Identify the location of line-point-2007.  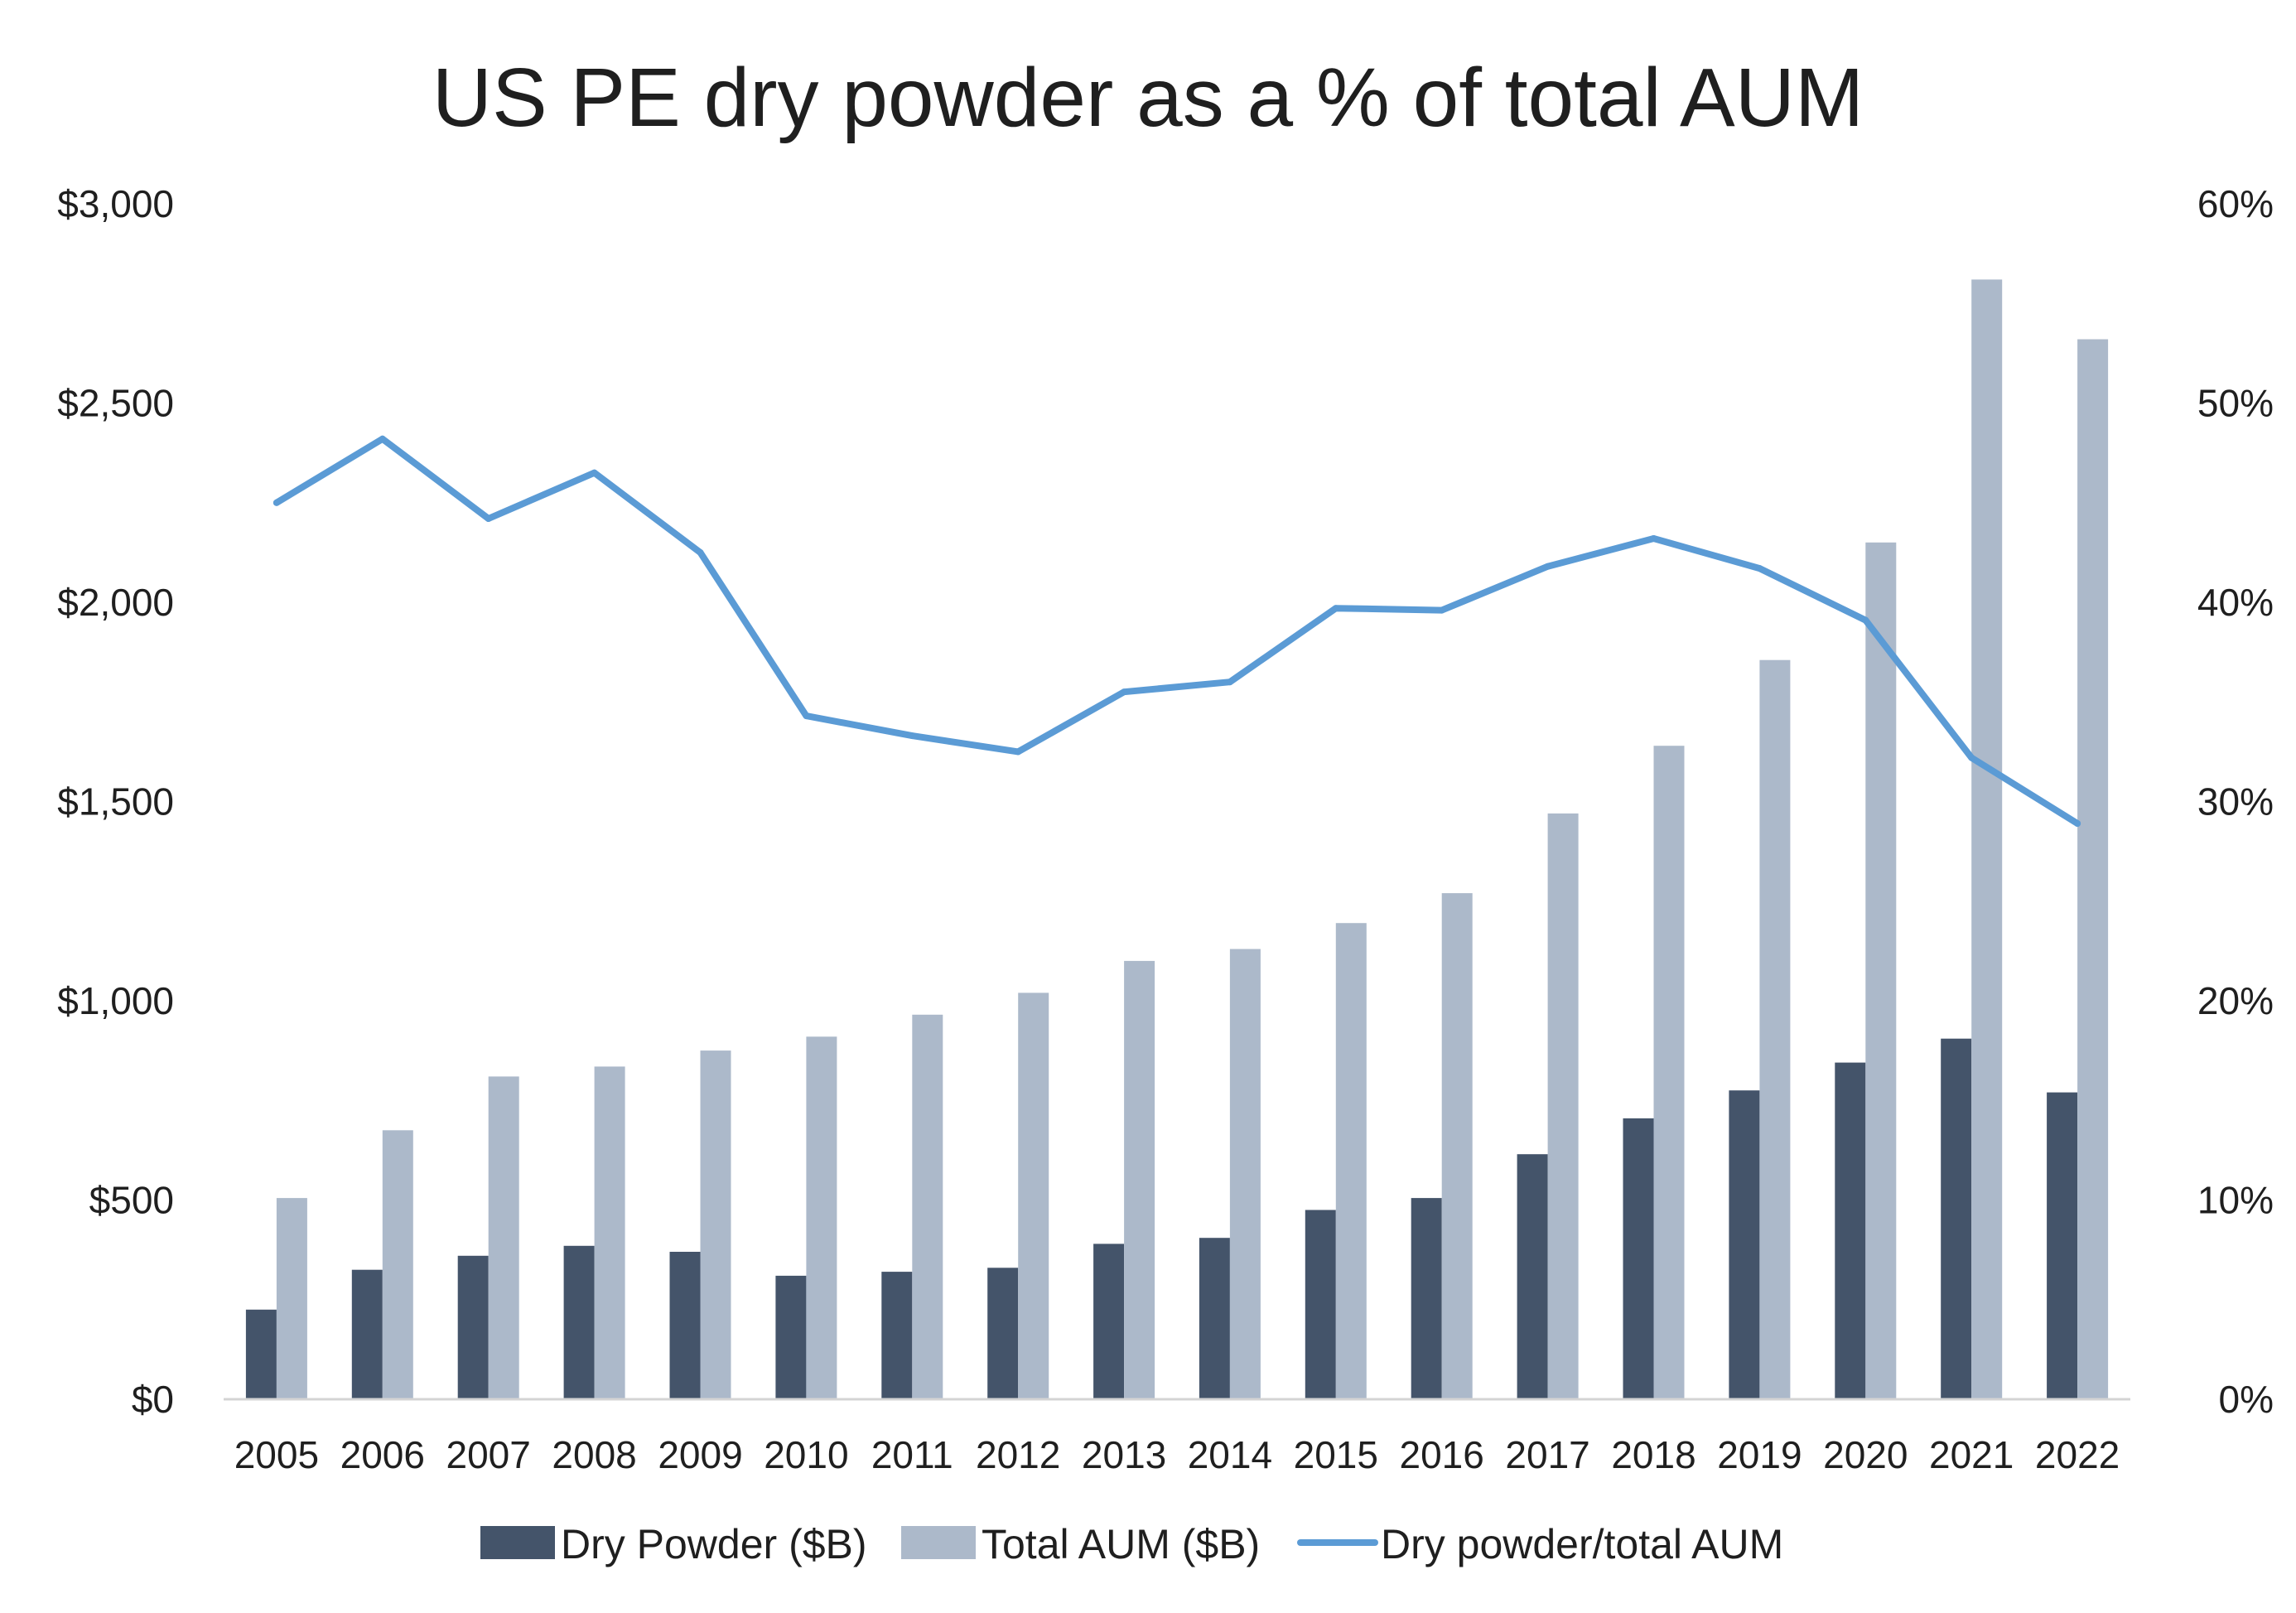
(488, 518).